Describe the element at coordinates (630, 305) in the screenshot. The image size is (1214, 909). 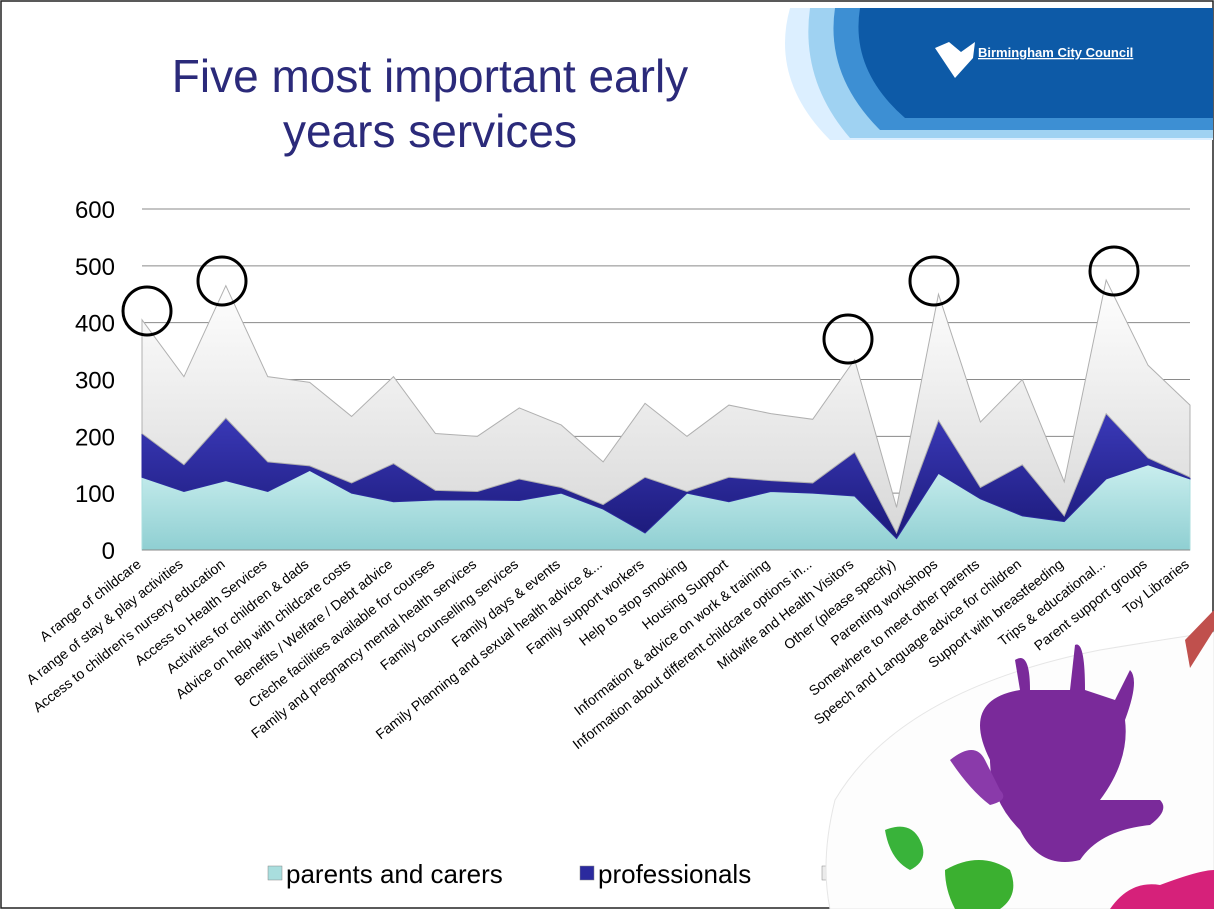
I see `annotation-circles` at that location.